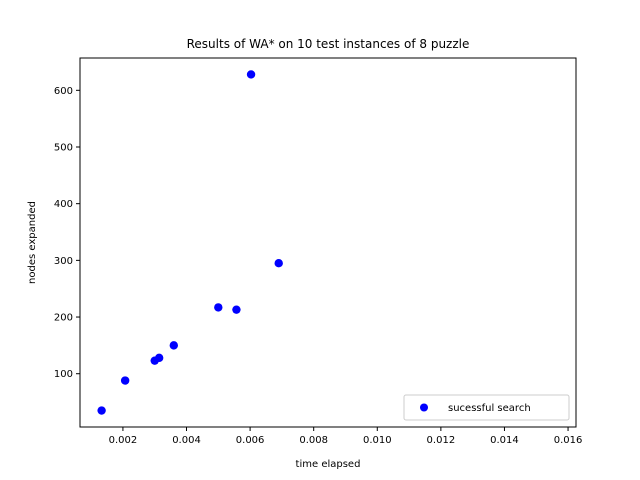  Describe the element at coordinates (63, 147) in the screenshot. I see `y-tick-label: 500` at that location.